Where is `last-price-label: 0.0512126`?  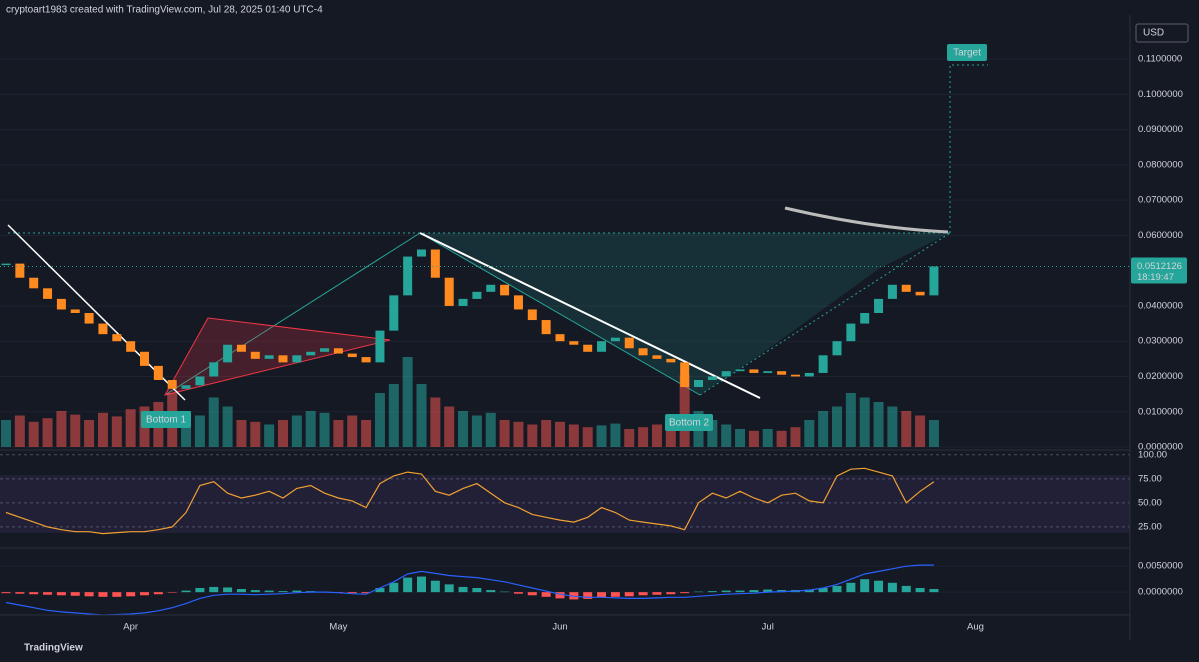 last-price-label: 0.0512126 is located at coordinates (1159, 266).